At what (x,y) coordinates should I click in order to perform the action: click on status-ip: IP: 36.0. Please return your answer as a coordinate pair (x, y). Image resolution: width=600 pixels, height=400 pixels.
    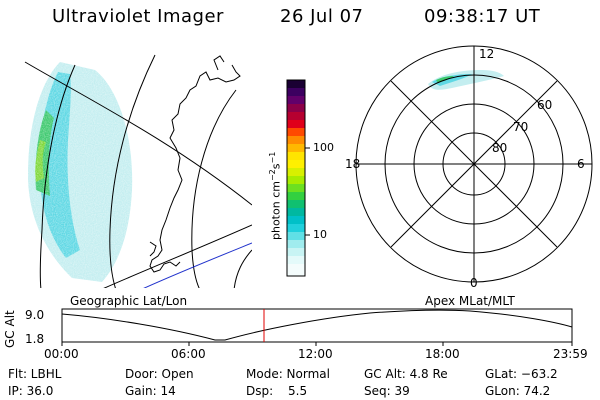
    Looking at the image, I should click on (31, 391).